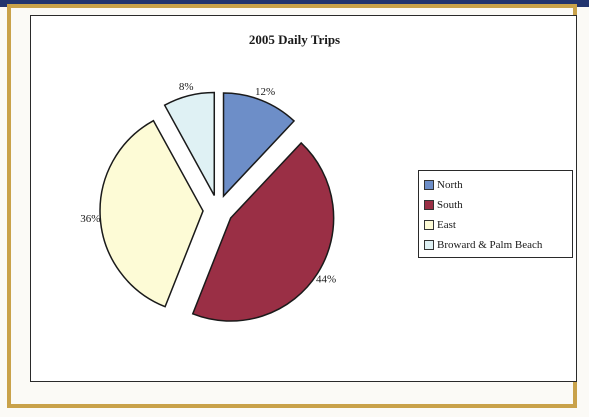 The height and width of the screenshot is (417, 589). Describe the element at coordinates (189, 143) in the screenshot. I see `pie-slice-broward-palm-beach` at that location.